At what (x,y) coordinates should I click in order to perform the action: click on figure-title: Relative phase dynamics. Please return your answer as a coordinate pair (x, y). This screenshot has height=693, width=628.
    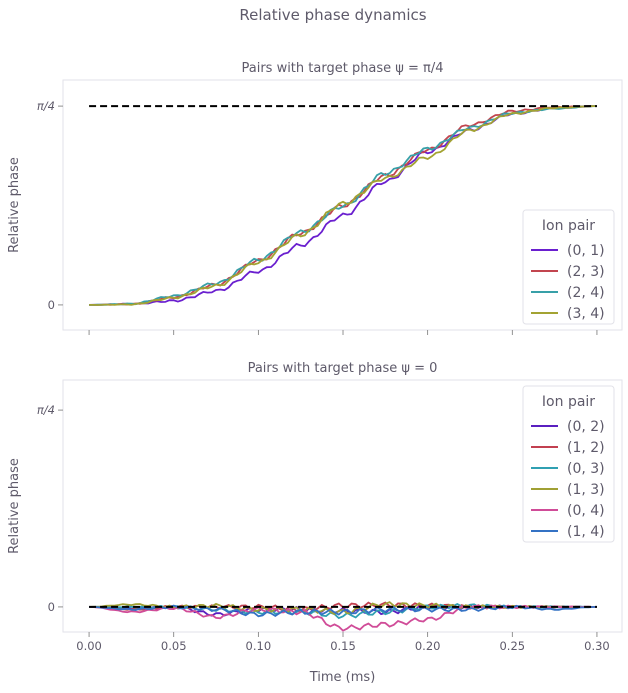
    Looking at the image, I should click on (332, 15).